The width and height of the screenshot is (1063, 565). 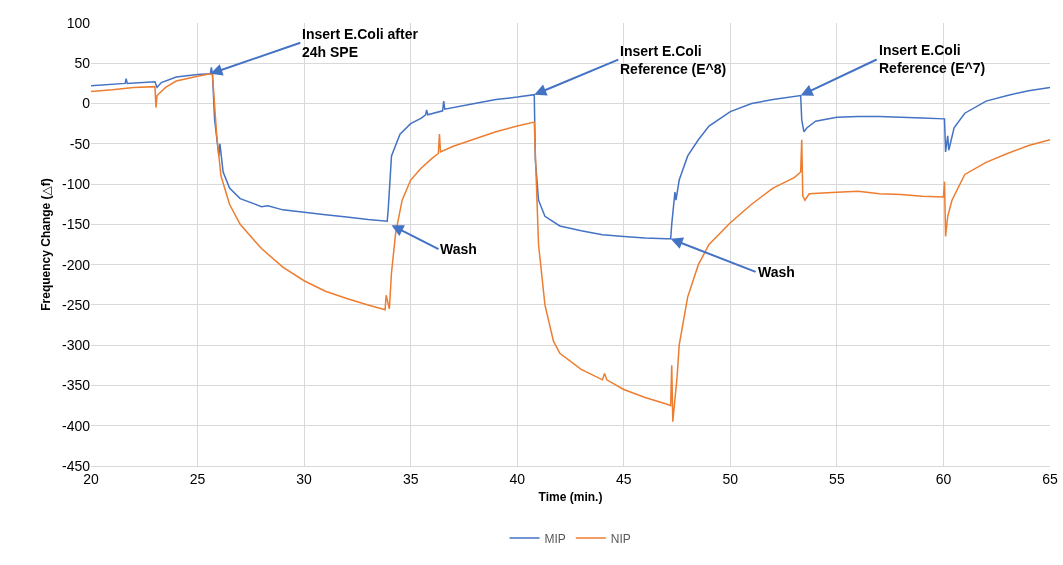 What do you see at coordinates (76, 224) in the screenshot?
I see `y-tick-label: -150` at bounding box center [76, 224].